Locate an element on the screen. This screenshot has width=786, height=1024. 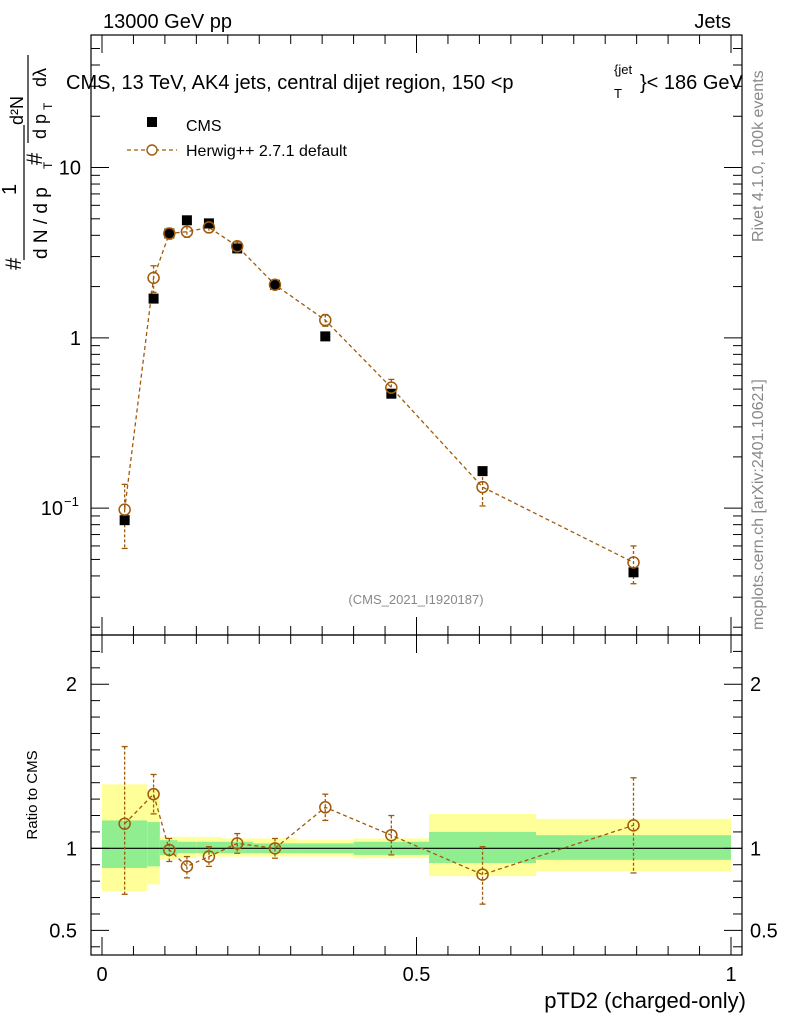
mcplots-site-label: mcplots.cern.ch [arXiv:2401.10621] is located at coordinates (758, 504).